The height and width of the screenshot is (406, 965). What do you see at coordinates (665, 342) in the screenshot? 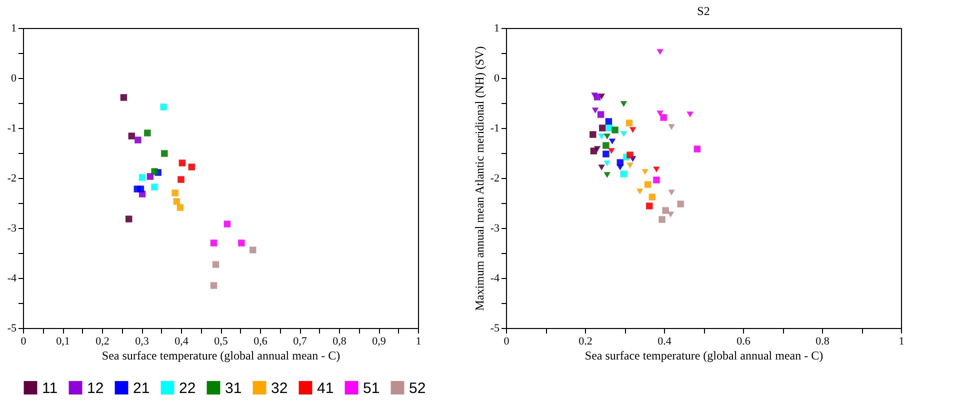
I see `x-tick-label: 0.4` at bounding box center [665, 342].